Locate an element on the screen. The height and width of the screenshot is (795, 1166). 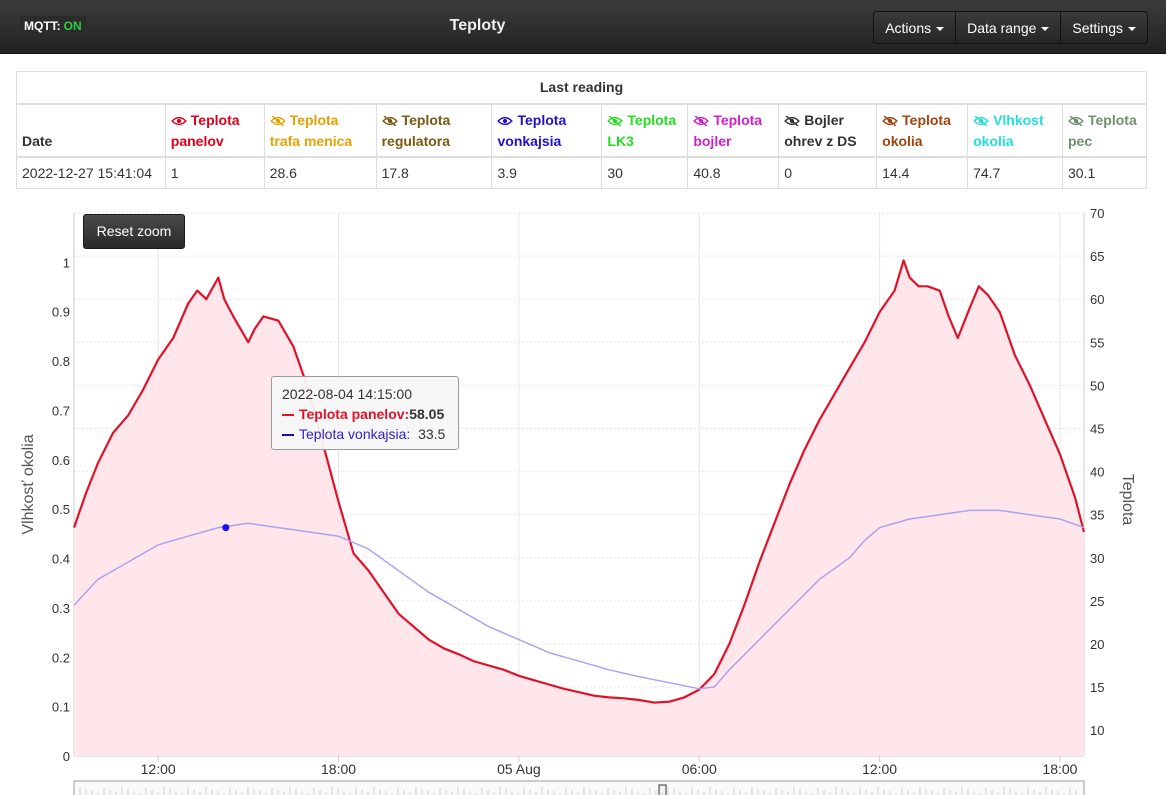
tooltip-series-1: Teplota panelov:58.05 is located at coordinates (365, 414).